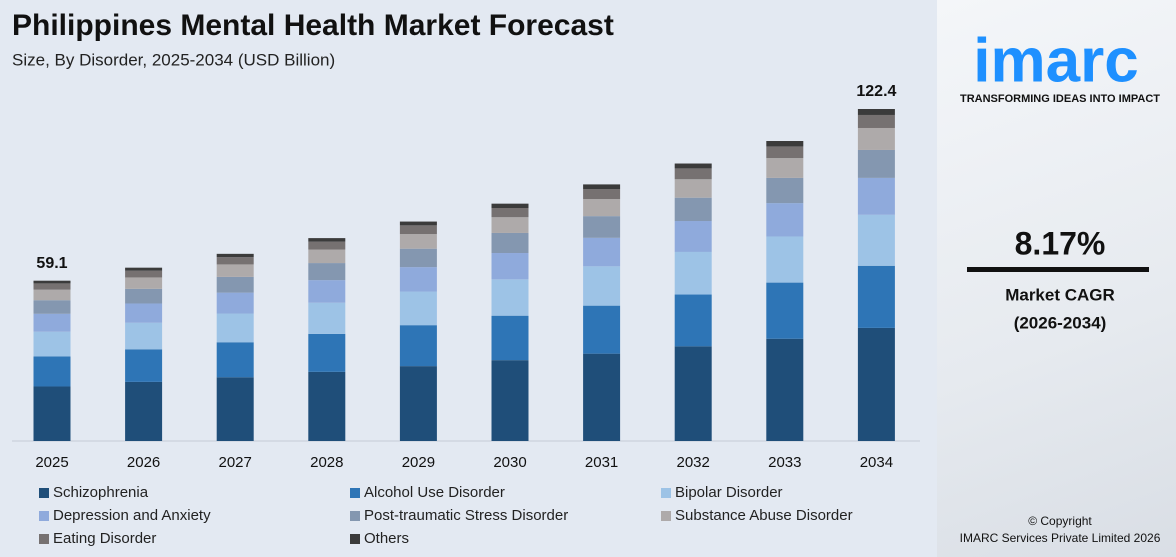  What do you see at coordinates (386, 538) in the screenshot?
I see `legend-label: Others` at bounding box center [386, 538].